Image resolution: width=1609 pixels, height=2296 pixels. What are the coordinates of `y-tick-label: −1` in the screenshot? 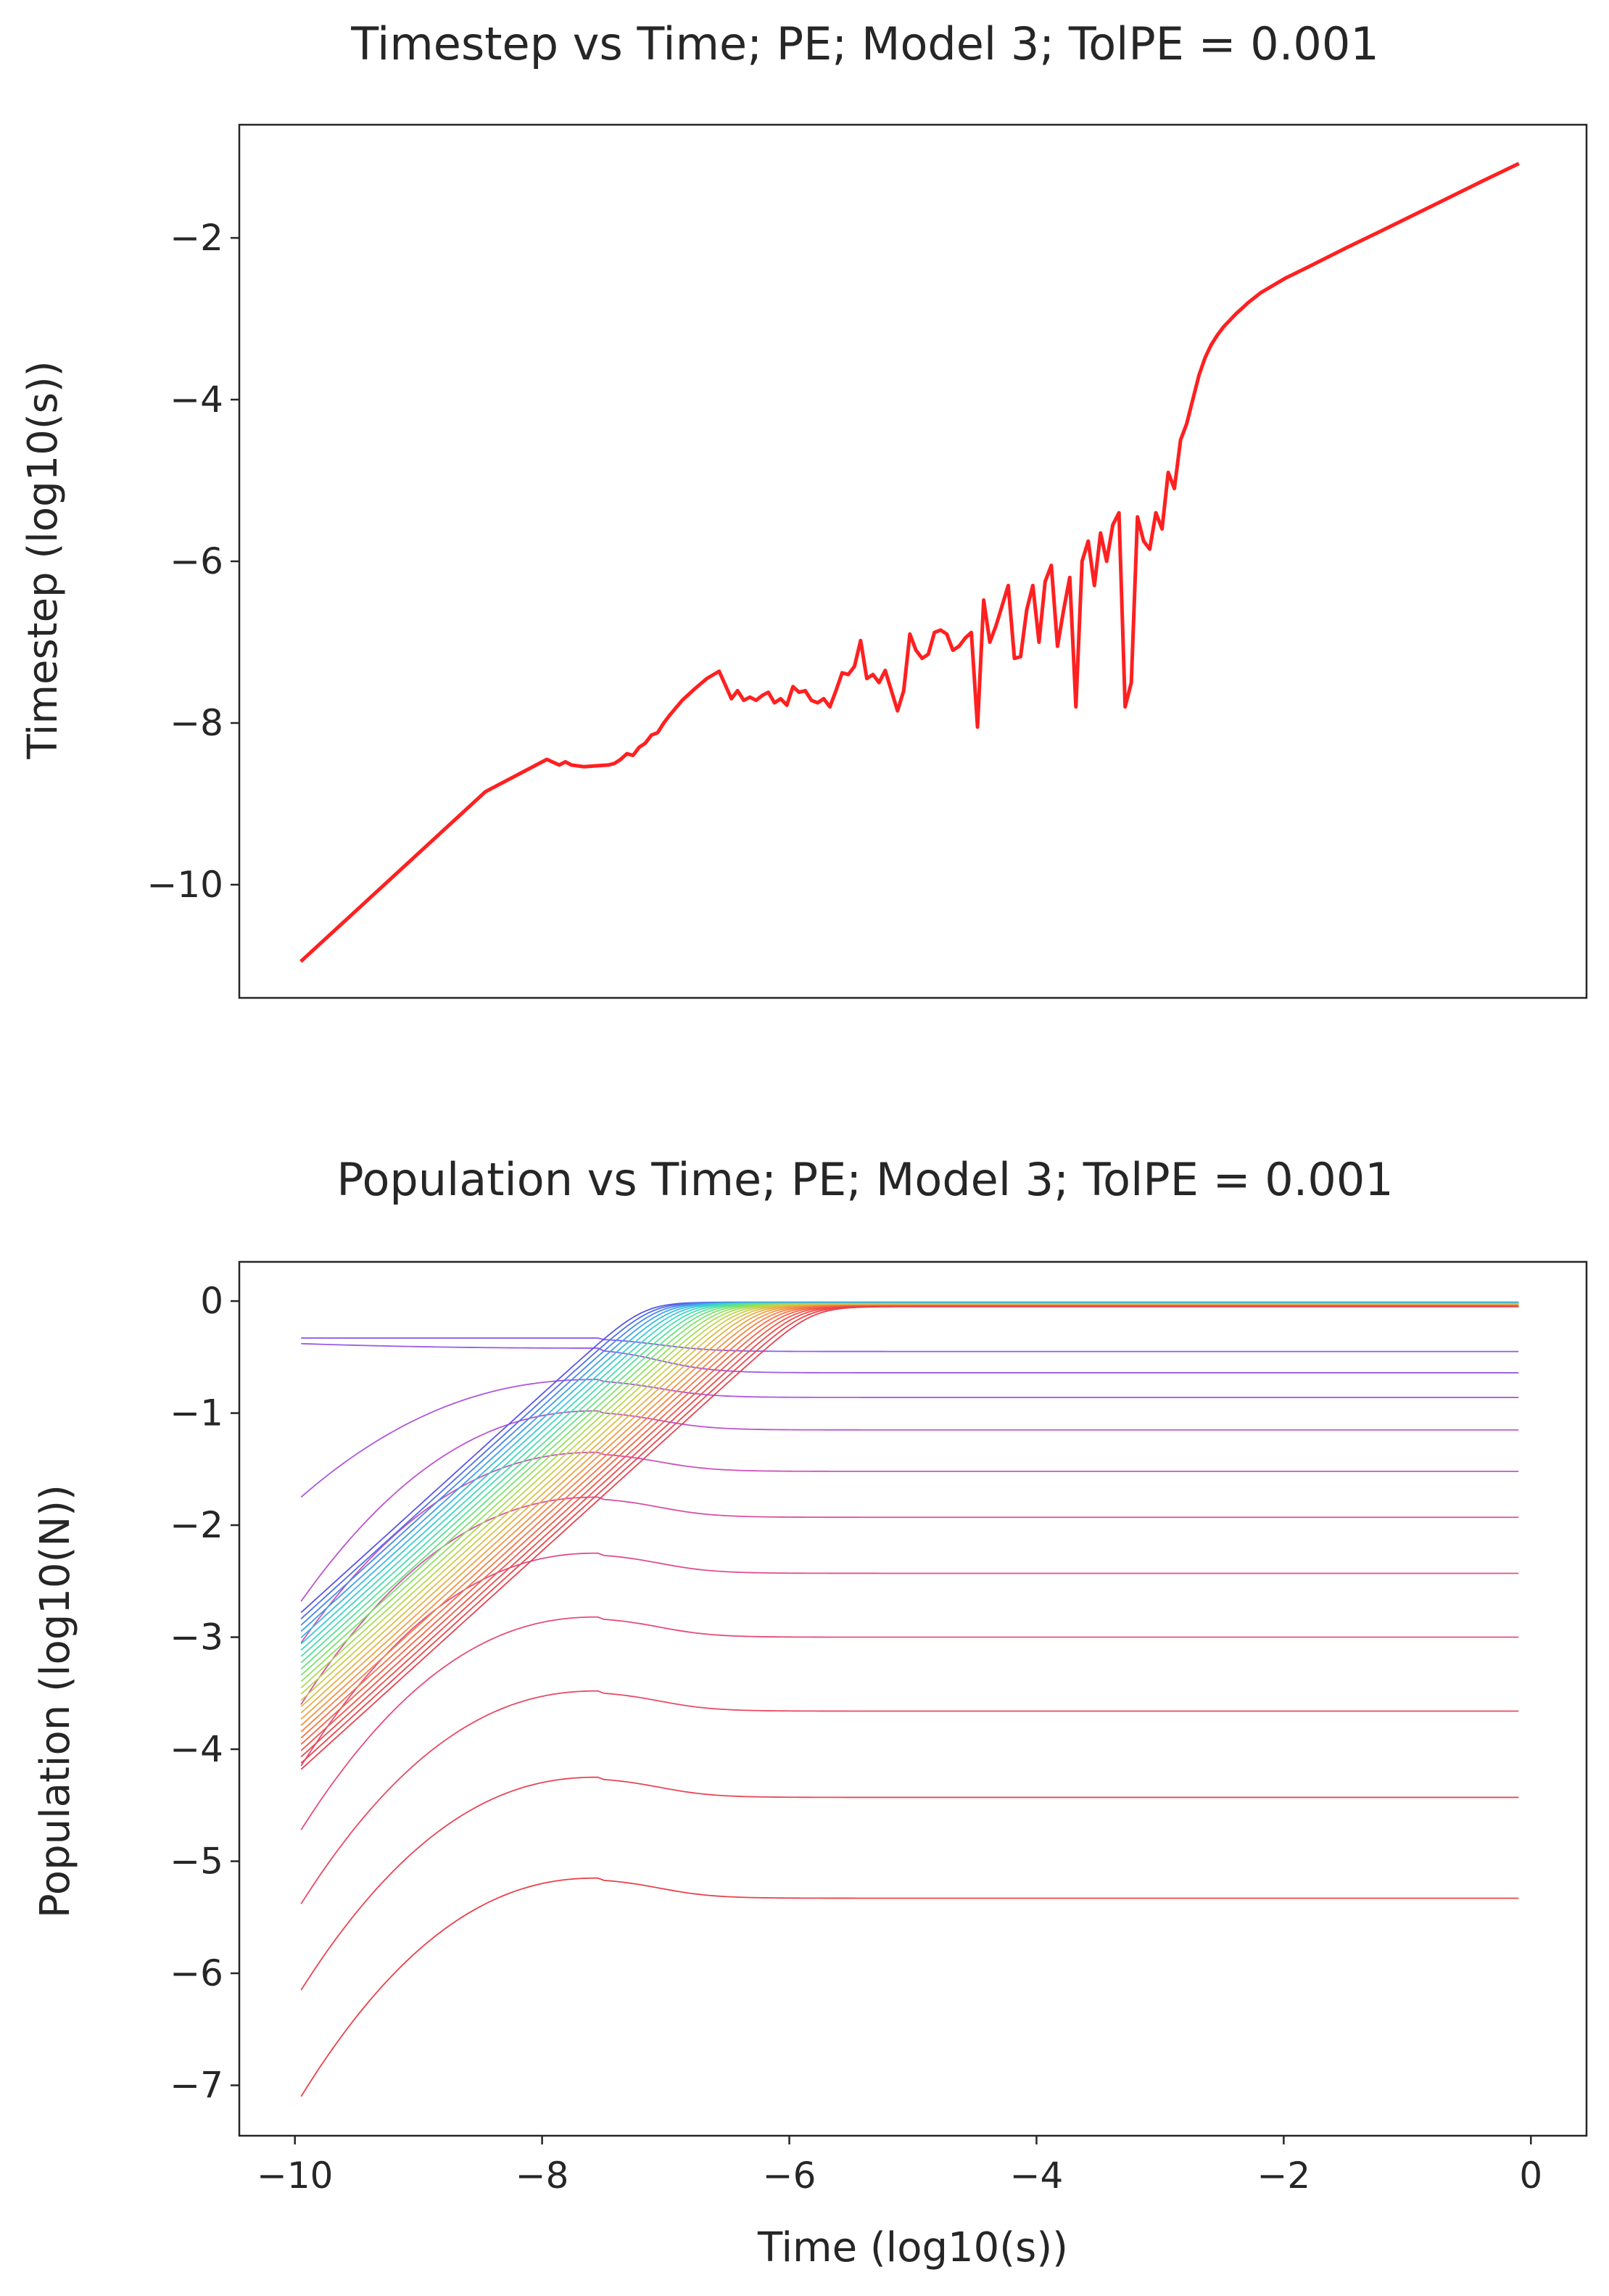 It's located at (196, 1413).